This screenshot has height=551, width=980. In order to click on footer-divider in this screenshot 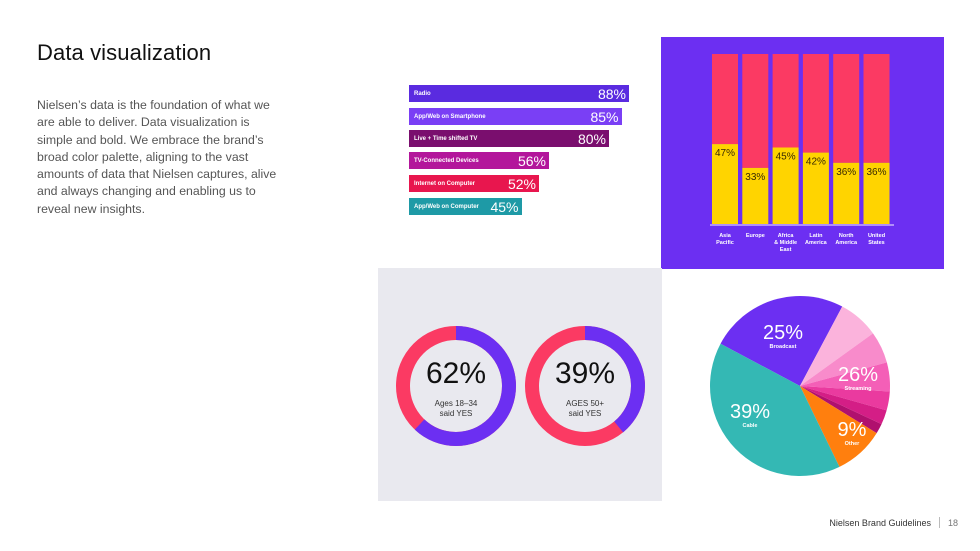, I will do `click(939, 522)`.